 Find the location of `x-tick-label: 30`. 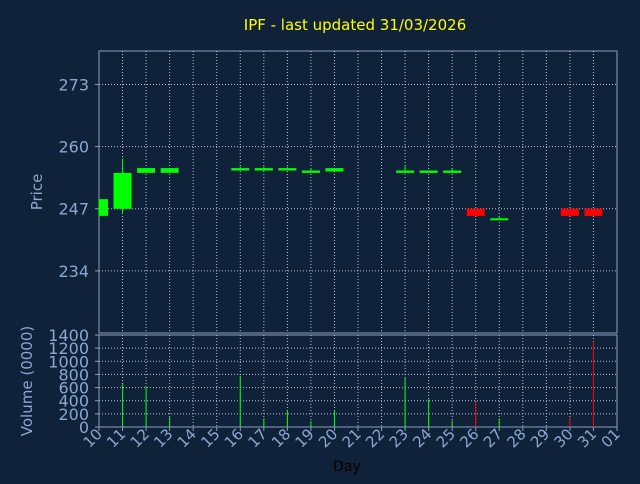

x-tick-label: 30 is located at coordinates (564, 438).